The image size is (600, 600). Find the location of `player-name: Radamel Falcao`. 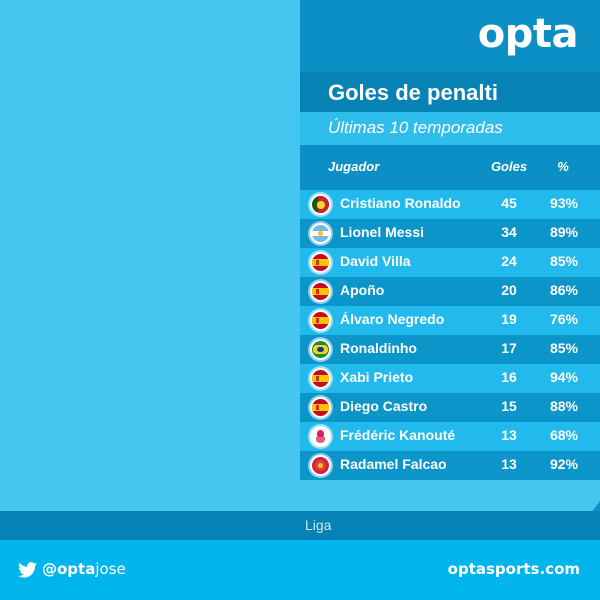

player-name: Radamel Falcao is located at coordinates (393, 464).